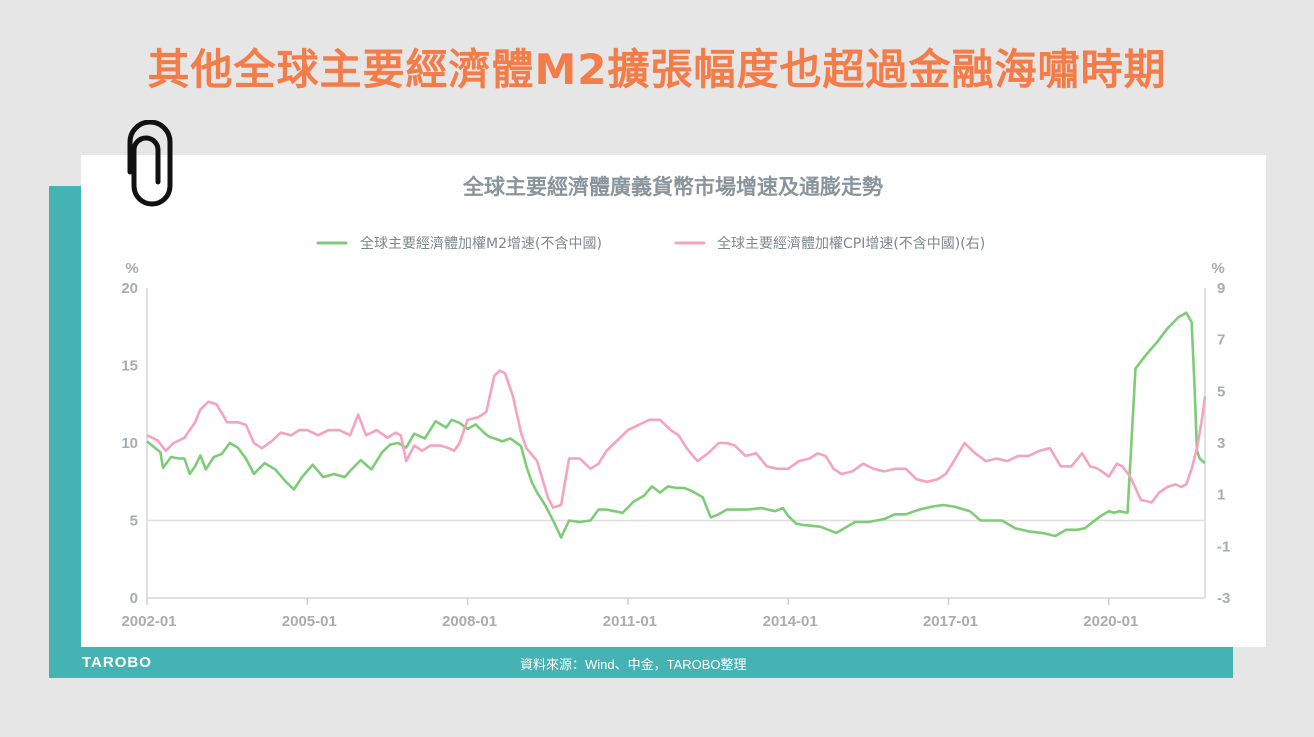 This screenshot has height=737, width=1314. Describe the element at coordinates (131, 268) in the screenshot. I see `left-axis-unit: %` at that location.